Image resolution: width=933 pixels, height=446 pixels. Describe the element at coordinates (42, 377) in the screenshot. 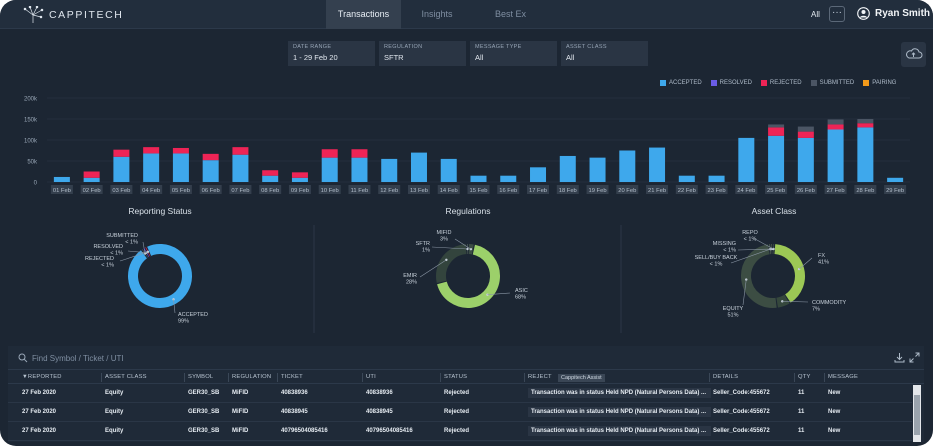

I see `column-header: ▼REPORTED` at that location.